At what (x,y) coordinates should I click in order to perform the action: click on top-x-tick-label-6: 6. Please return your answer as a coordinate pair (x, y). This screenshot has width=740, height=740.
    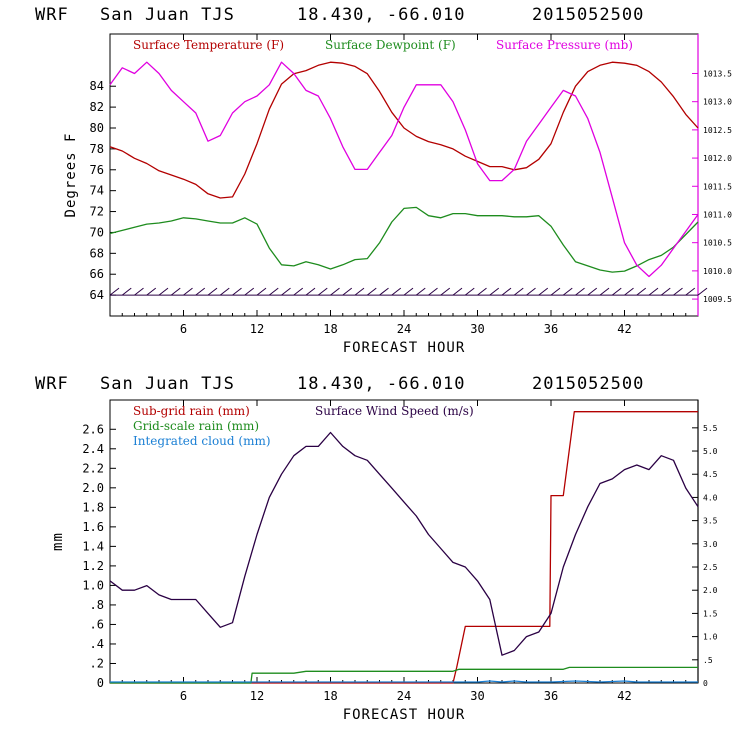
    Looking at the image, I should click on (183, 329).